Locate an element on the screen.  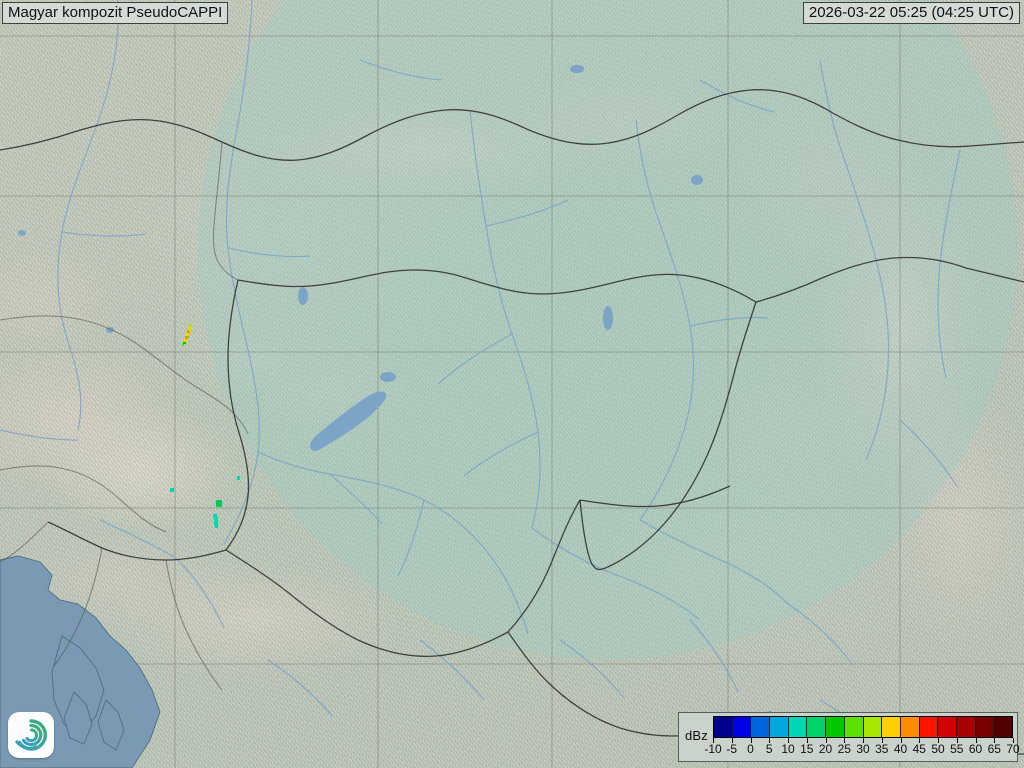
echo-north-spot is located at coordinates (238, 478).